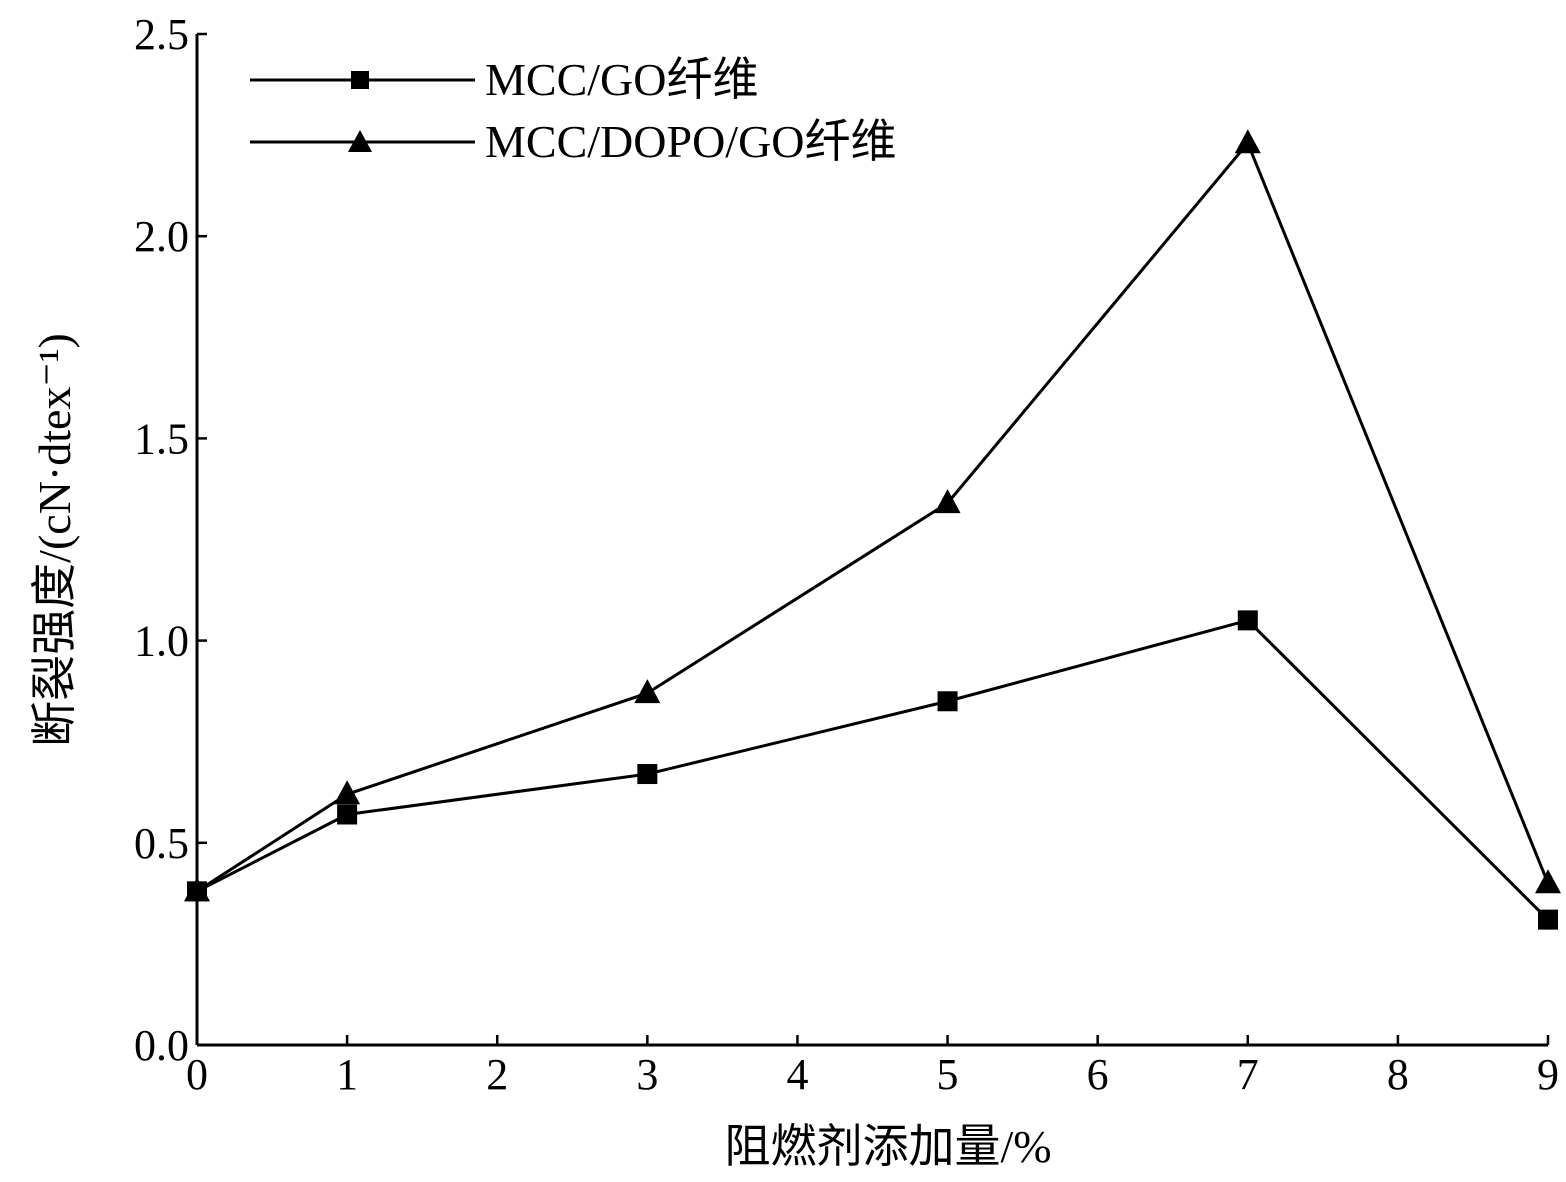 The image size is (1566, 1182). I want to click on legend-label-series-1: MCC/GO纤维, so click(621, 79).